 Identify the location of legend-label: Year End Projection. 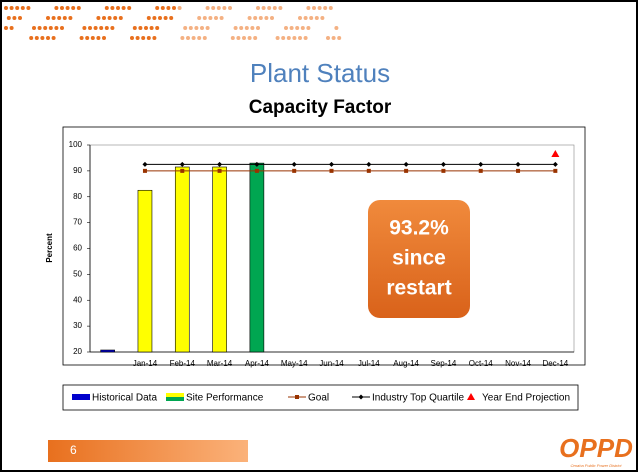
(526, 398).